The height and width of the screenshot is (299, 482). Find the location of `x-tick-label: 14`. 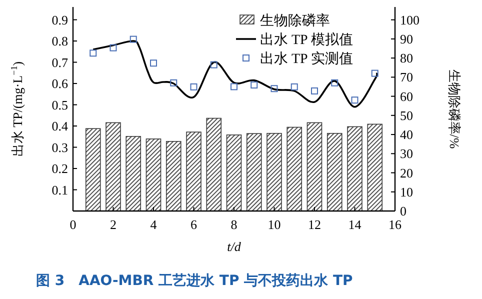

x-tick-label: 14 is located at coordinates (355, 224).